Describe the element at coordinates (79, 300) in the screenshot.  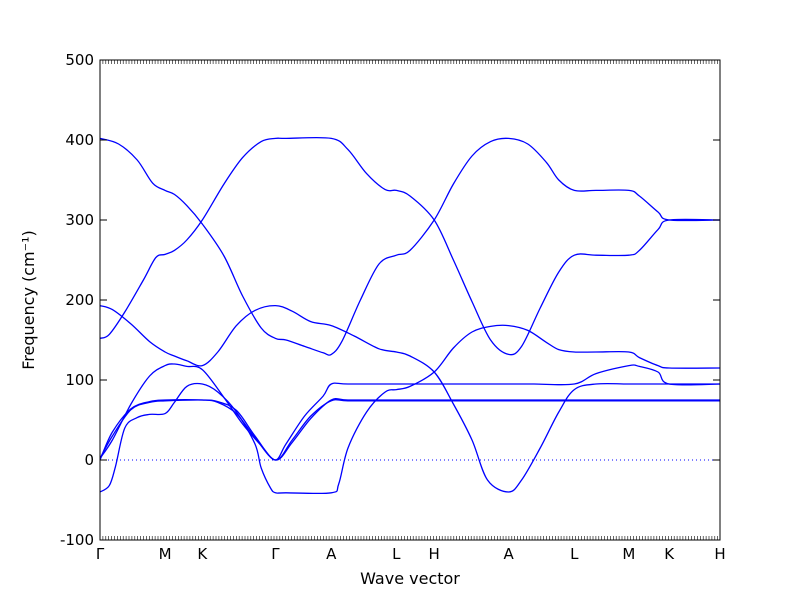
I see `y-tick-label: 200` at that location.